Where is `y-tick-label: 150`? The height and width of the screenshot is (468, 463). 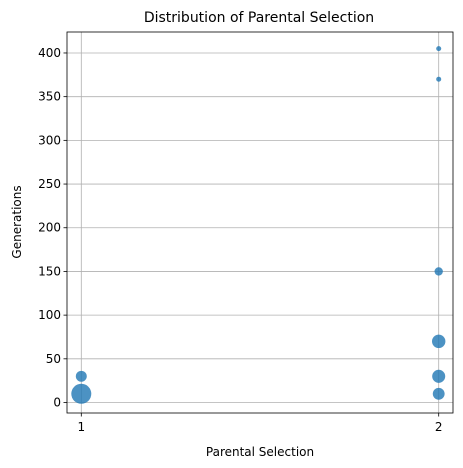
y-tick-label: 150 is located at coordinates (49, 271).